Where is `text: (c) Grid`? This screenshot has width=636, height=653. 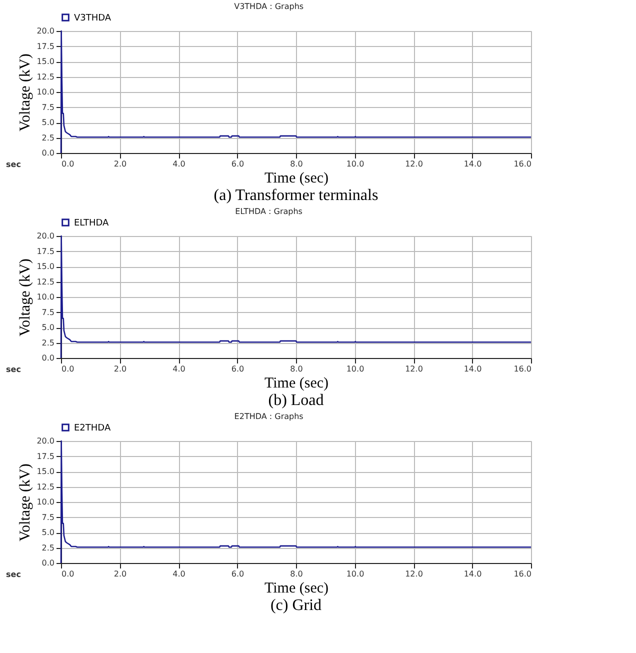
text: (c) Grid is located at coordinates (296, 605).